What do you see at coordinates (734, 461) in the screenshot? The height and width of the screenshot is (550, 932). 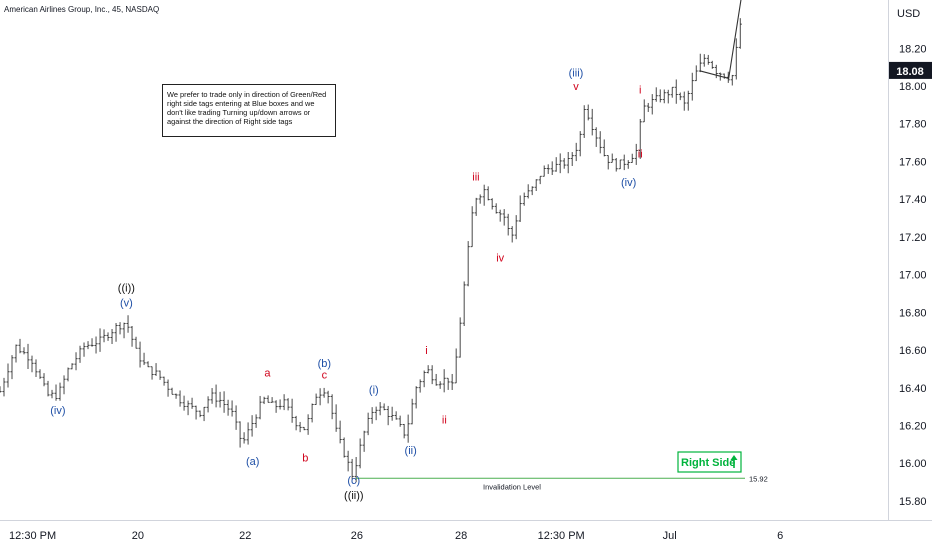 I see `arrow-up-icon` at bounding box center [734, 461].